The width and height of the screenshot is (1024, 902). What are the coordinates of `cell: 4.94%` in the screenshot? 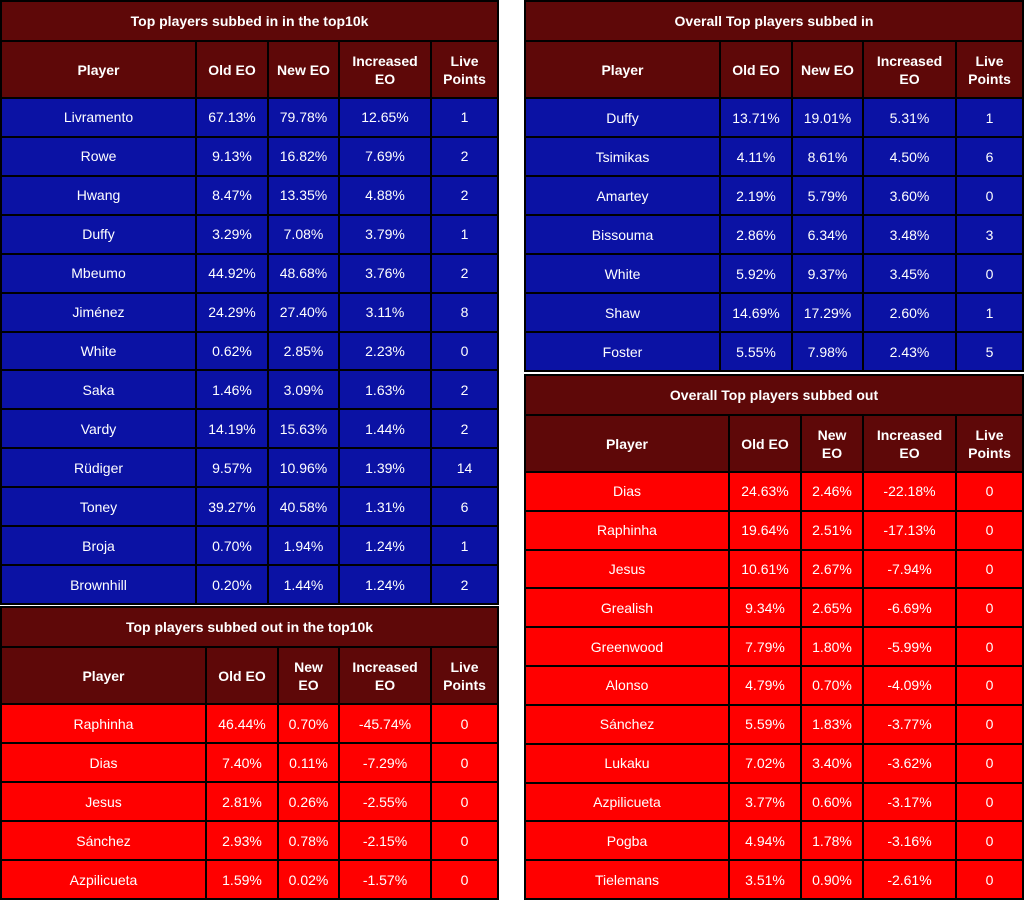 It's located at (765, 841).